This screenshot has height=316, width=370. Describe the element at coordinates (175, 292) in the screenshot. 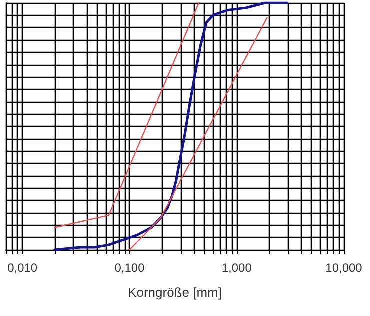

I see `x-axis-title: Korngröße [mm]` at that location.